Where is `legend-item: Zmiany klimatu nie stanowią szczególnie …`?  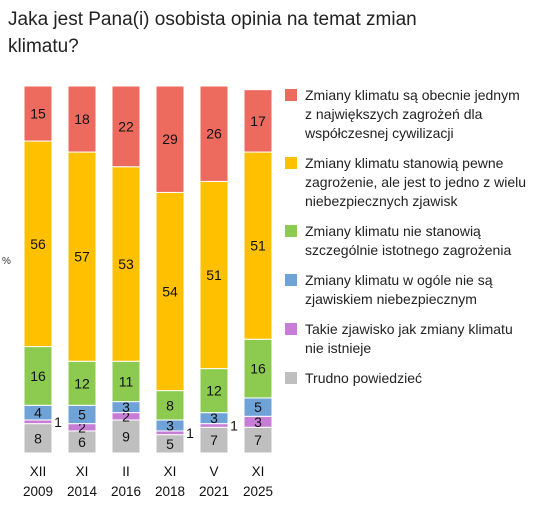
legend-item: Zmiany klimatu nie stanowią szczególnie … is located at coordinates (407, 241).